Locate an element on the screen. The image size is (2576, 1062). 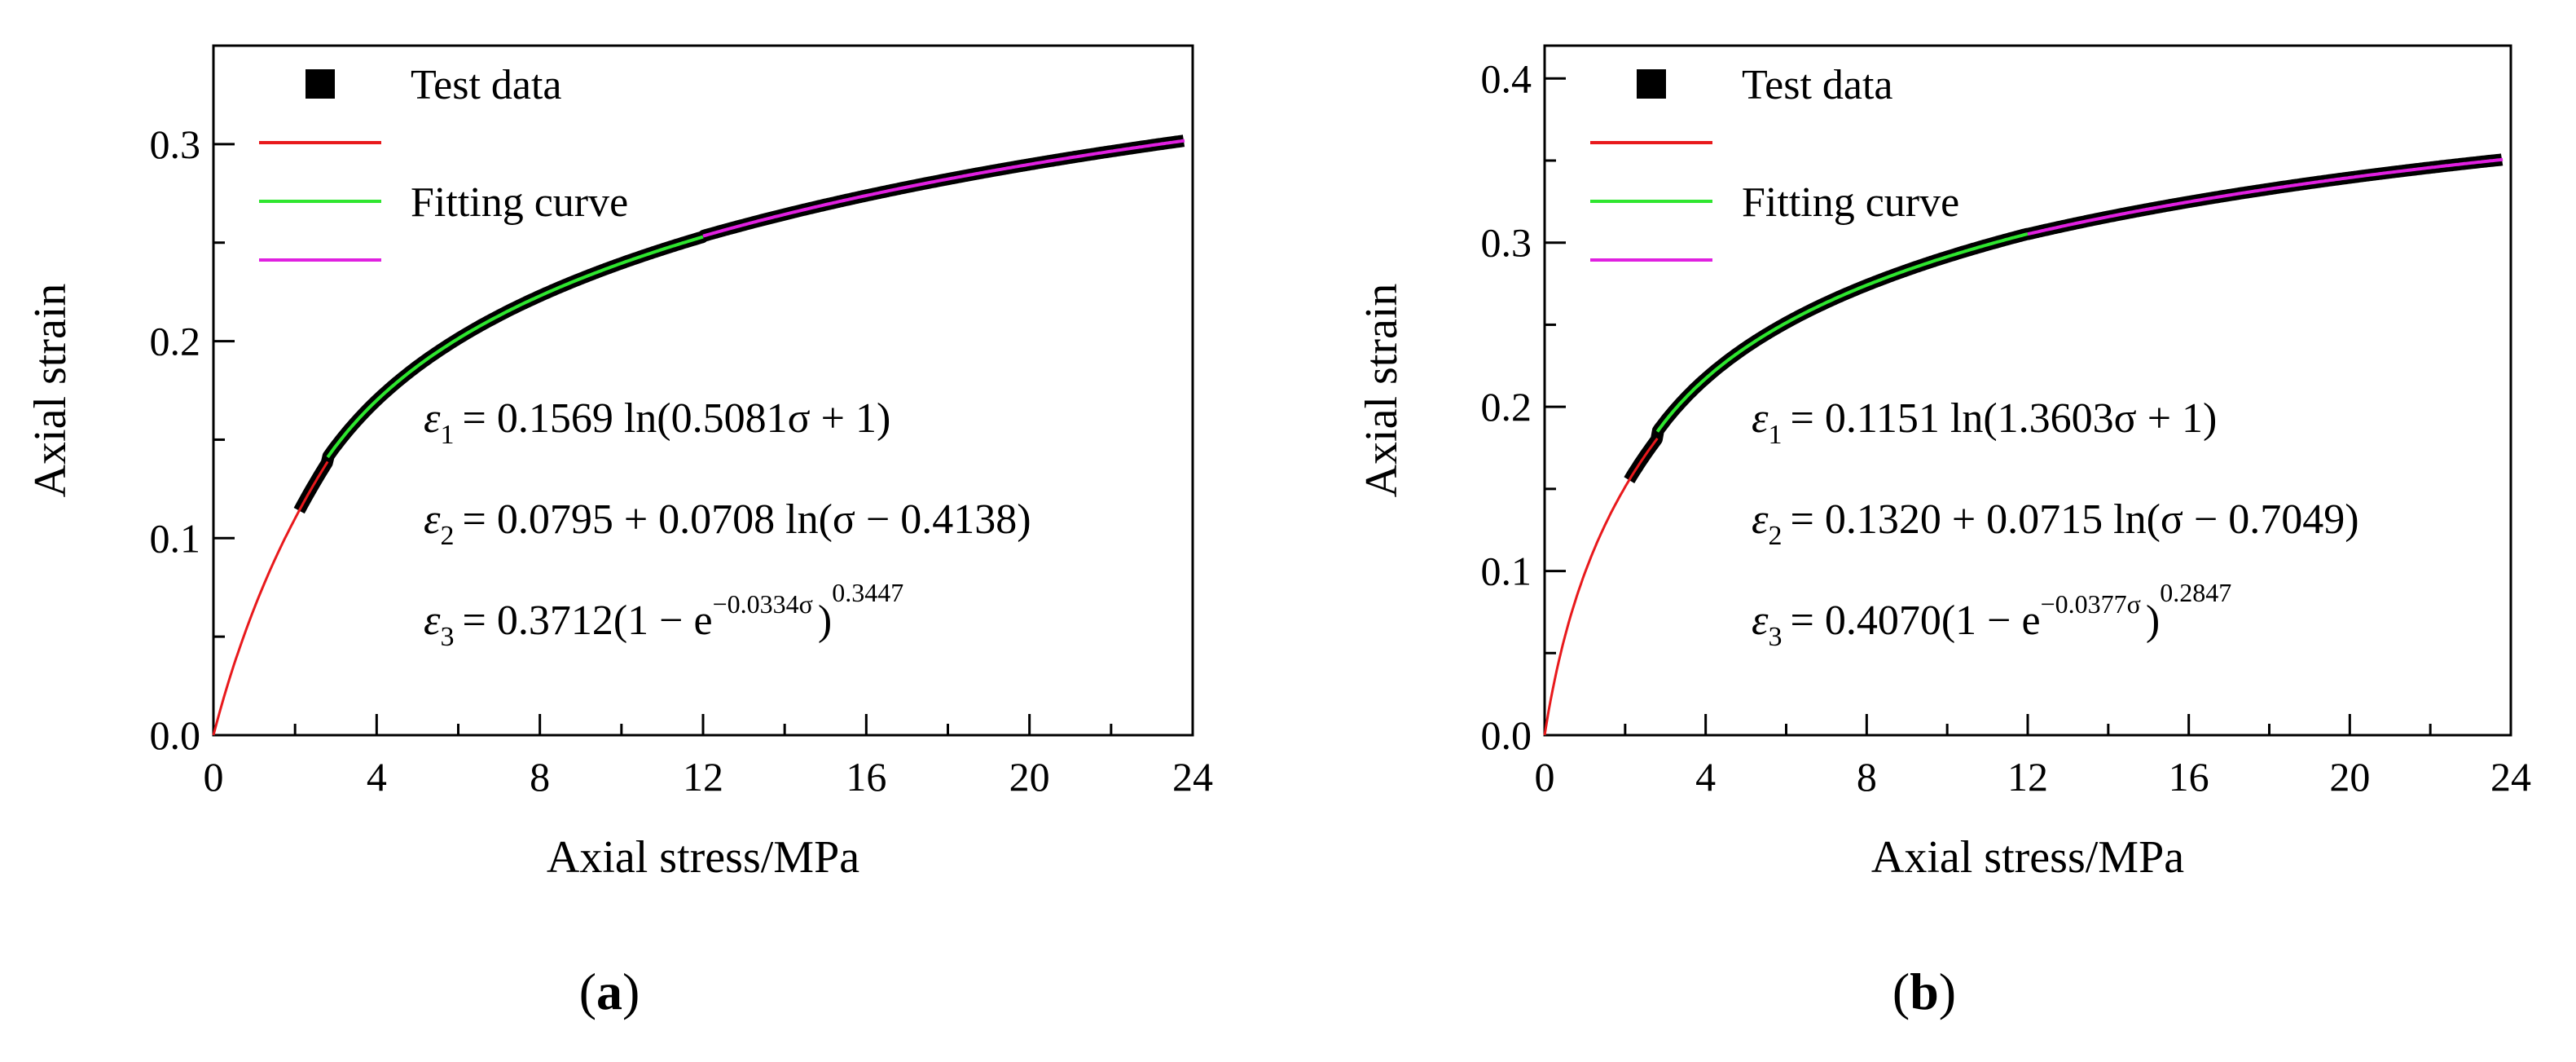
chart-b-x-tick-label: 8 is located at coordinates (1867, 777).